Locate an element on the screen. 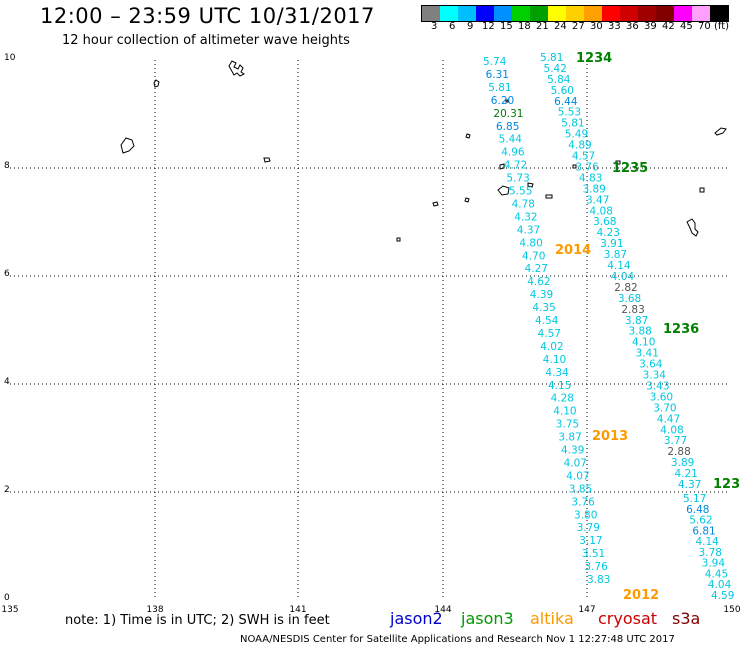 This screenshot has height=650, width=740. y-tick-label: 8 is located at coordinates (7, 166).